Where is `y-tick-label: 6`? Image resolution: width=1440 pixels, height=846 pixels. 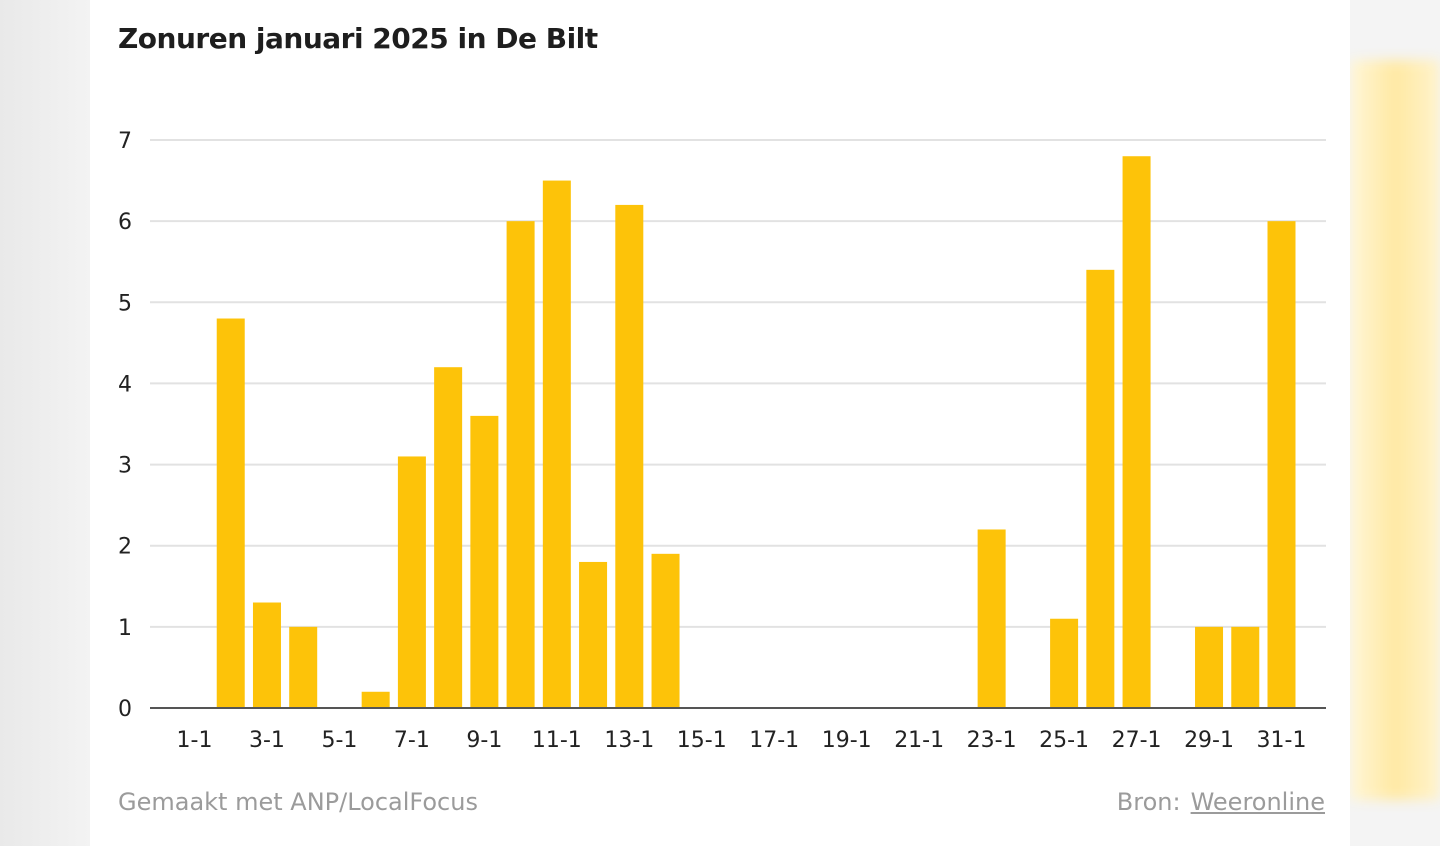
y-tick-label: 6 is located at coordinates (125, 222).